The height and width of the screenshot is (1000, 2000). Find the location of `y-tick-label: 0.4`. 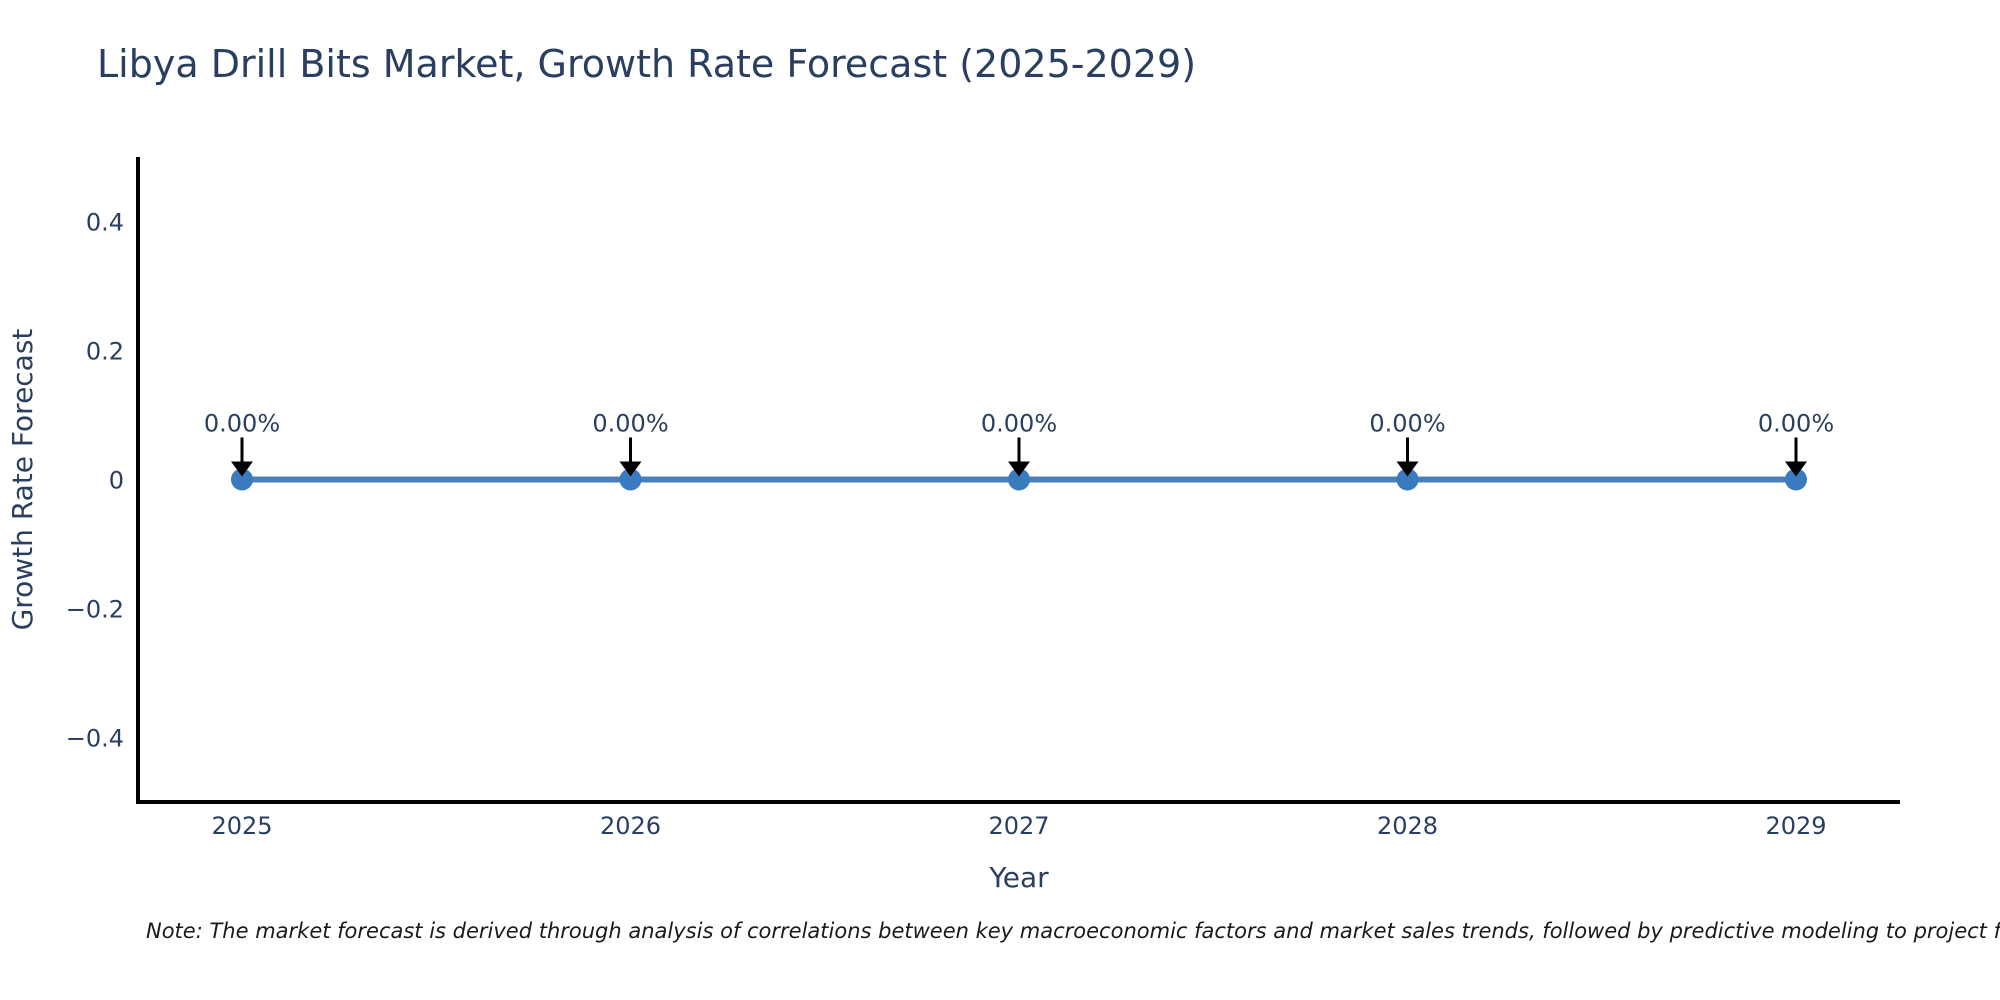

y-tick-label: 0.4 is located at coordinates (105, 223).